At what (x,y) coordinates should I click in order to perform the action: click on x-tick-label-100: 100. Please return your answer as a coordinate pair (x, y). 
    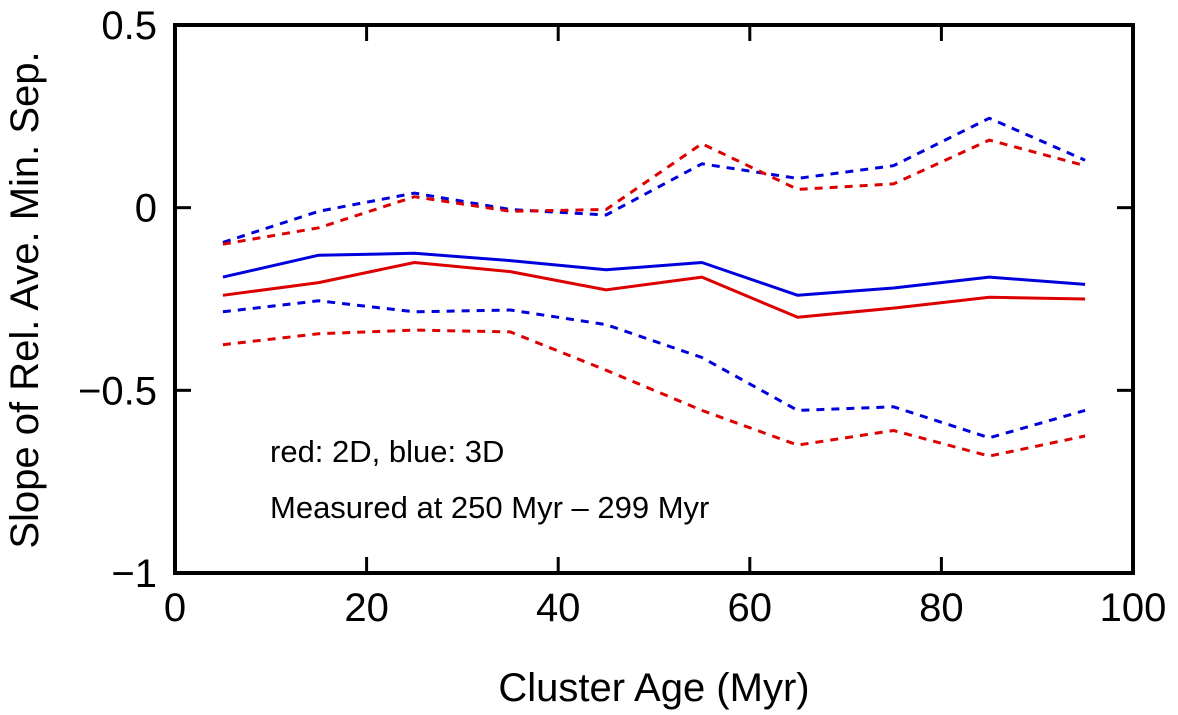
    Looking at the image, I should click on (1133, 608).